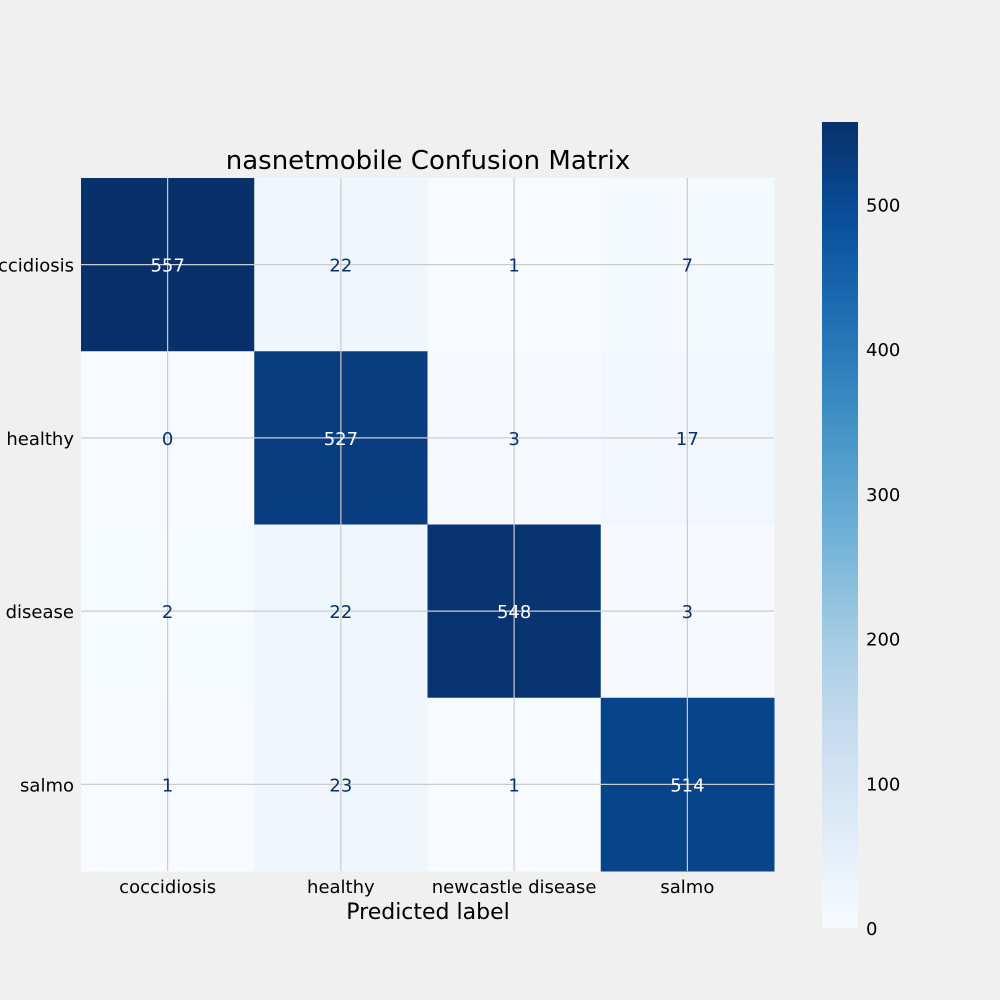 The image size is (1000, 1000). I want to click on colorbar-tick-label: 100, so click(883, 784).